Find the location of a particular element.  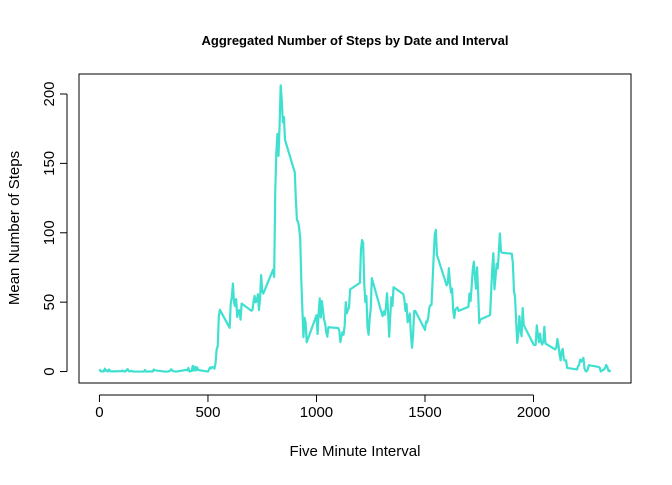

x-tick-label: 2000 is located at coordinates (533, 412).